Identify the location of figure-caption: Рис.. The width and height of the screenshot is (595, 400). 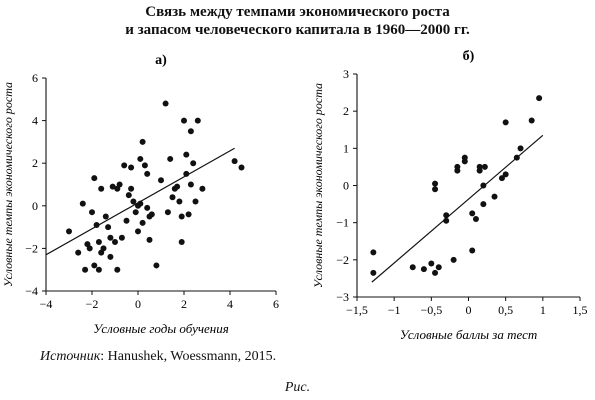
(297, 387).